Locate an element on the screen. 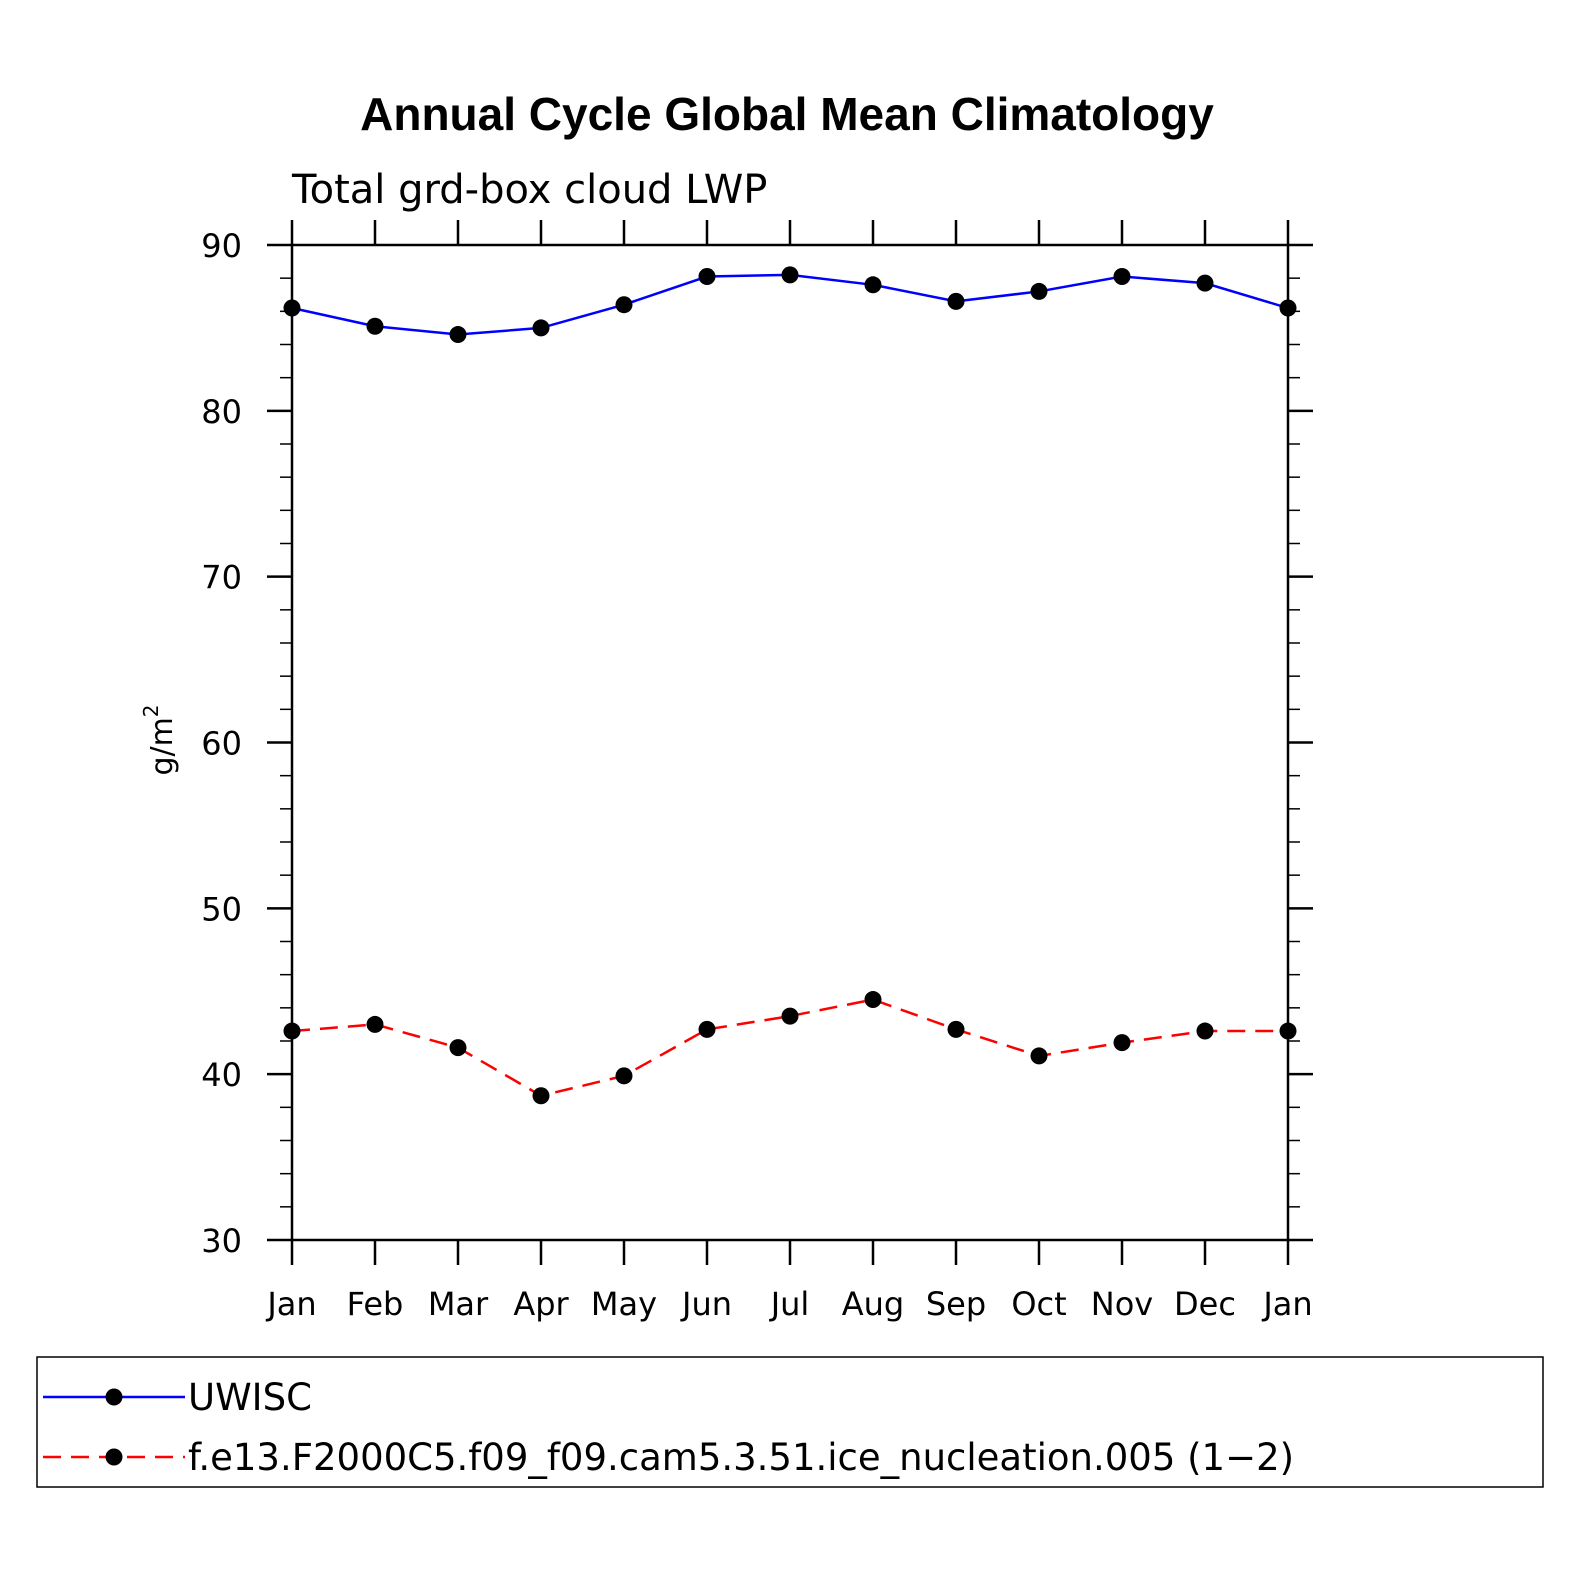 The image size is (1574, 1574). x-tick-label: Feb is located at coordinates (375, 1304).